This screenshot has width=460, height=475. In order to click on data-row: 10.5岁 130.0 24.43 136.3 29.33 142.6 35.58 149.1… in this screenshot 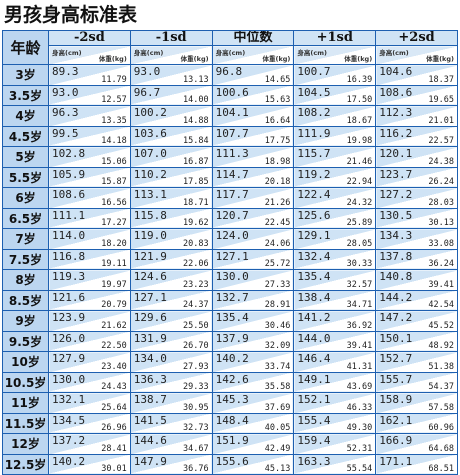, I will do `click(230, 382)`.